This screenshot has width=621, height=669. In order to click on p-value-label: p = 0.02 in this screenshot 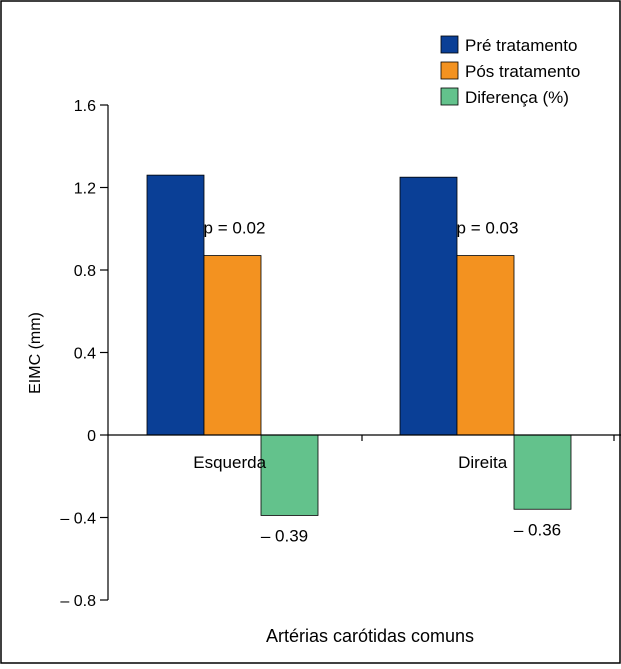, I will do `click(235, 228)`.